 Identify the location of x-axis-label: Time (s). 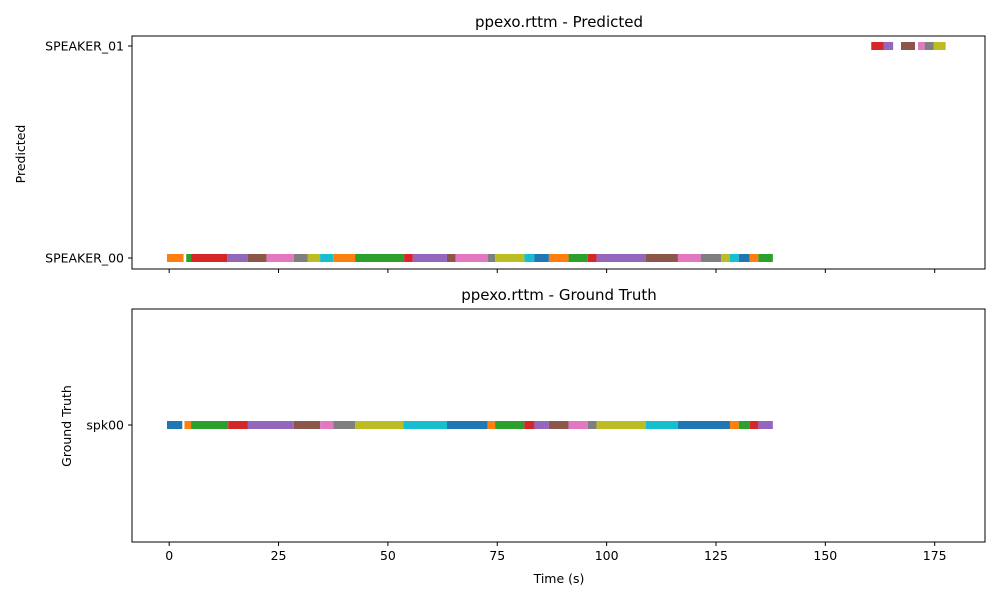
(559, 578).